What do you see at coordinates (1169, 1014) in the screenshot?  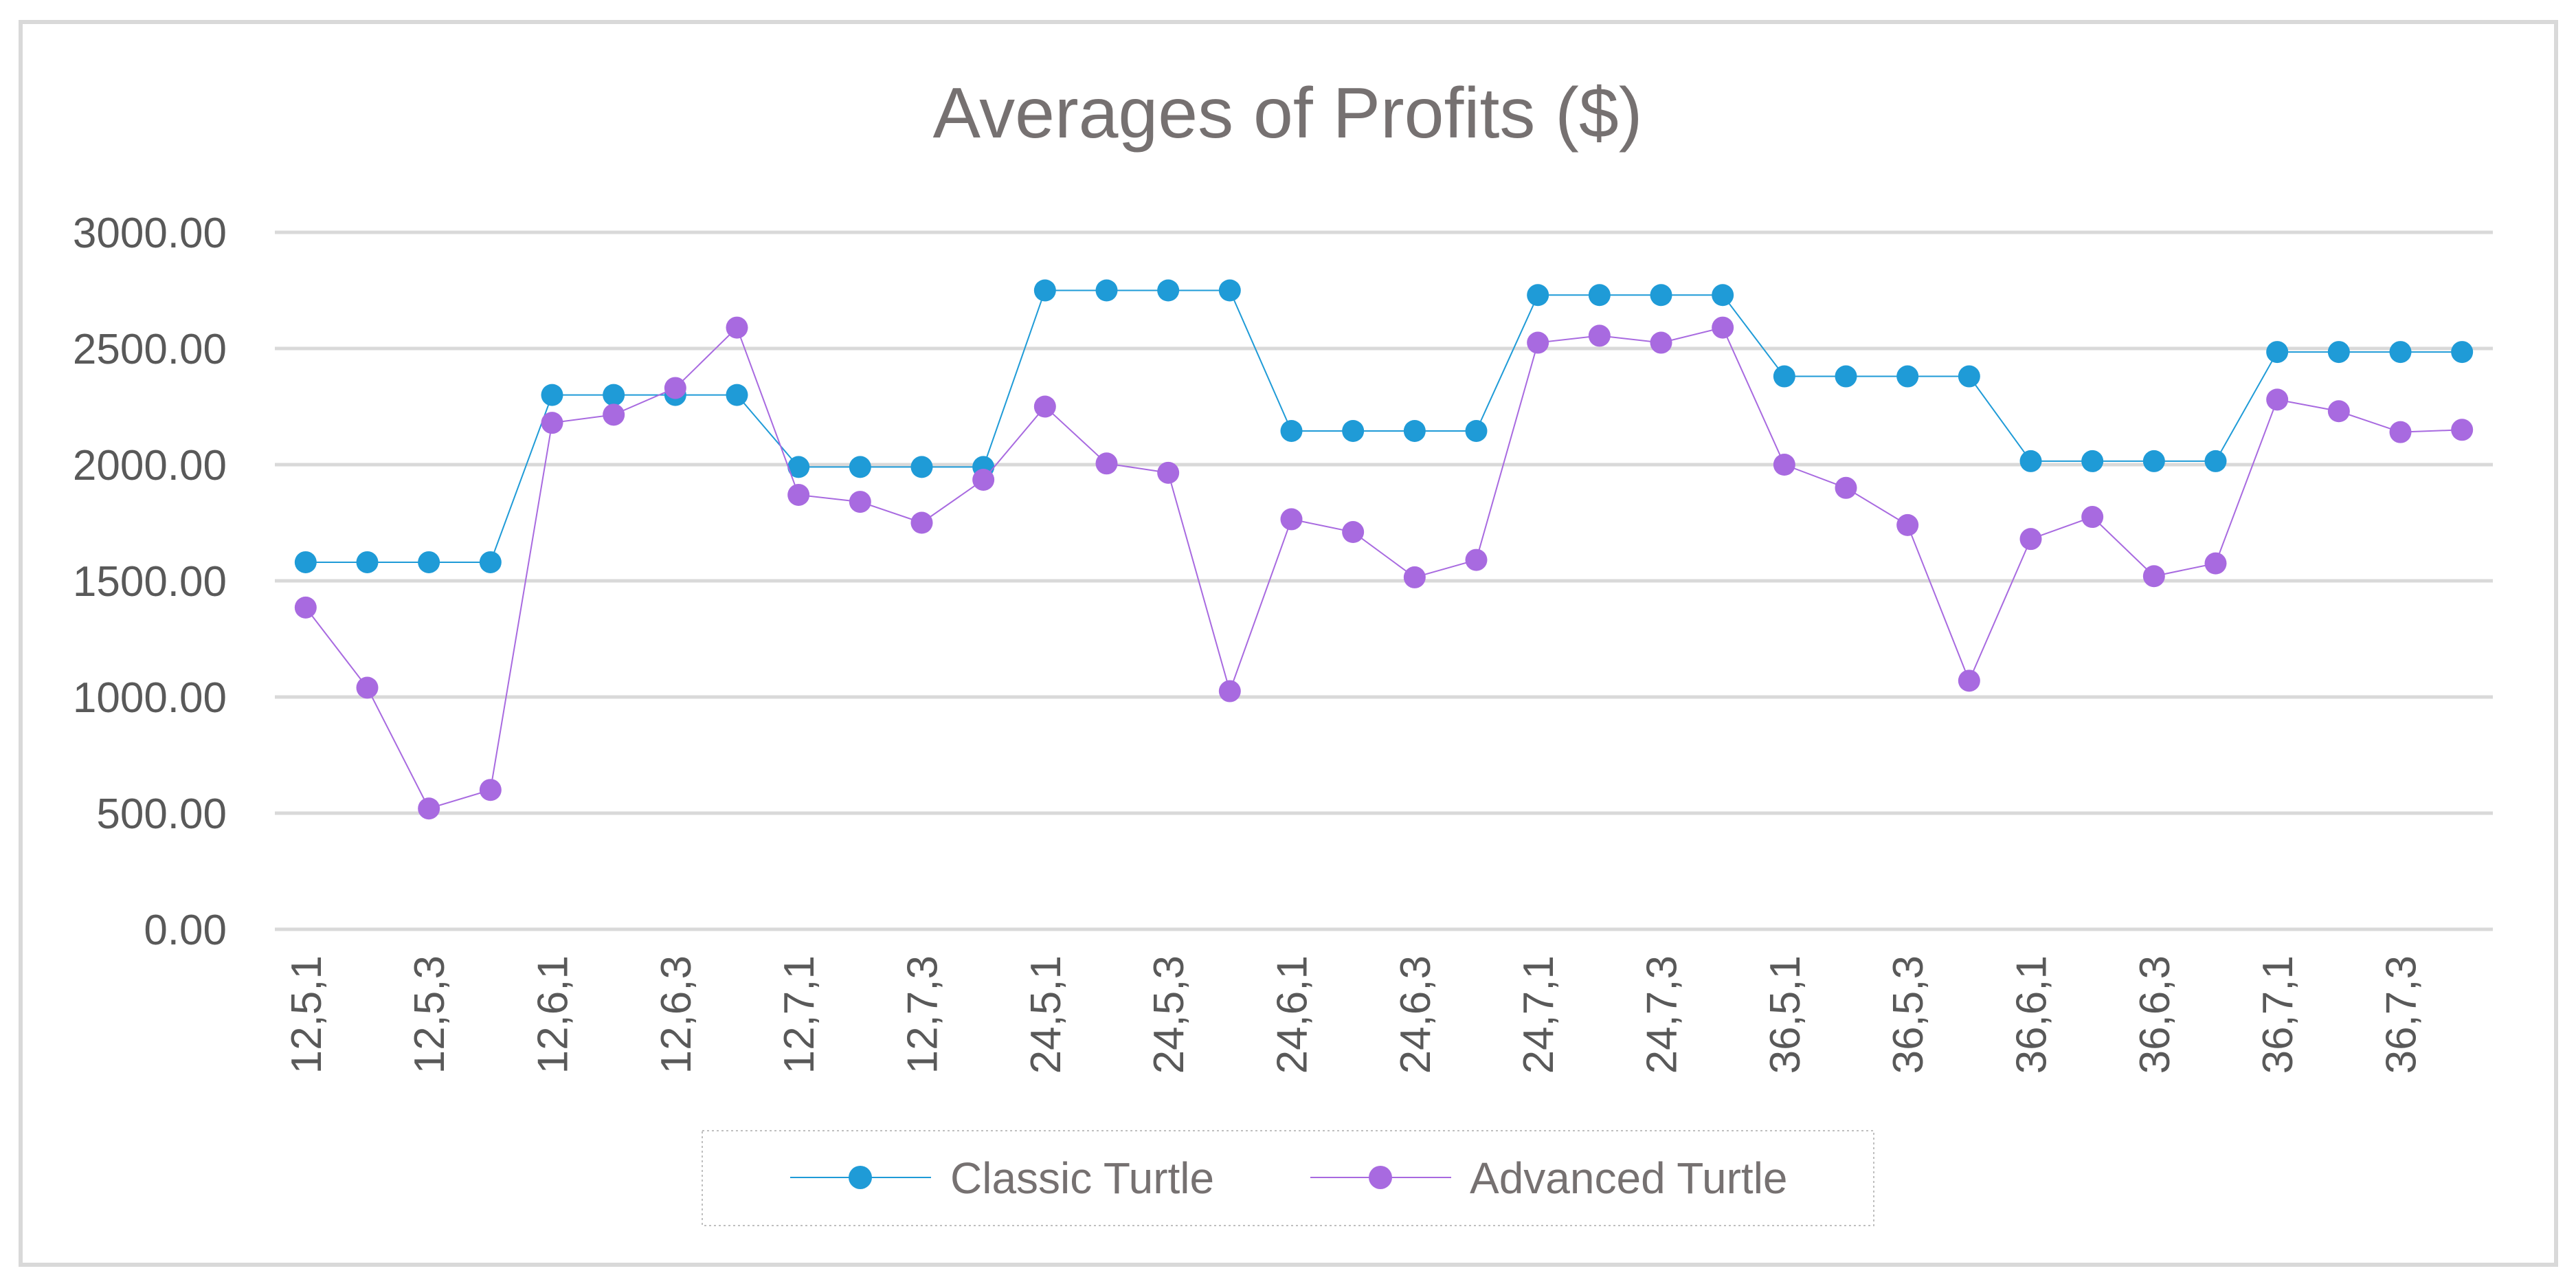 I see `x-tick-label: 24,5,3` at bounding box center [1169, 1014].